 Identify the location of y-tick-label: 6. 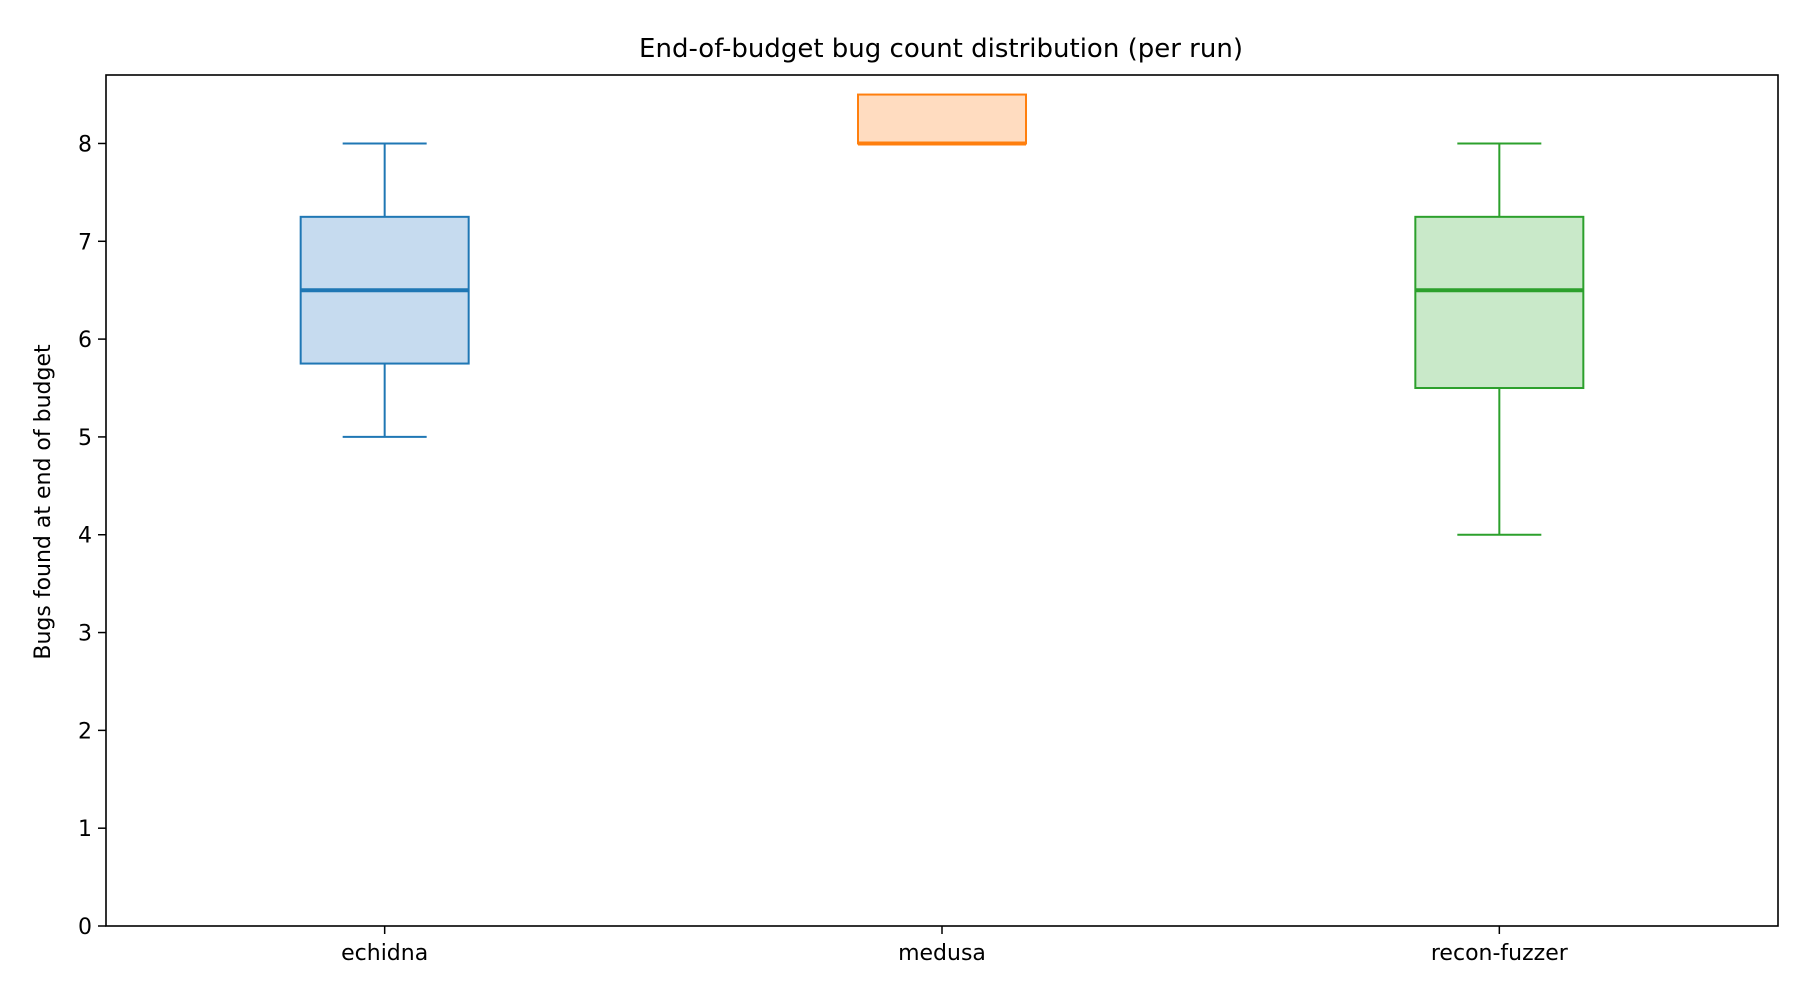
(85, 340).